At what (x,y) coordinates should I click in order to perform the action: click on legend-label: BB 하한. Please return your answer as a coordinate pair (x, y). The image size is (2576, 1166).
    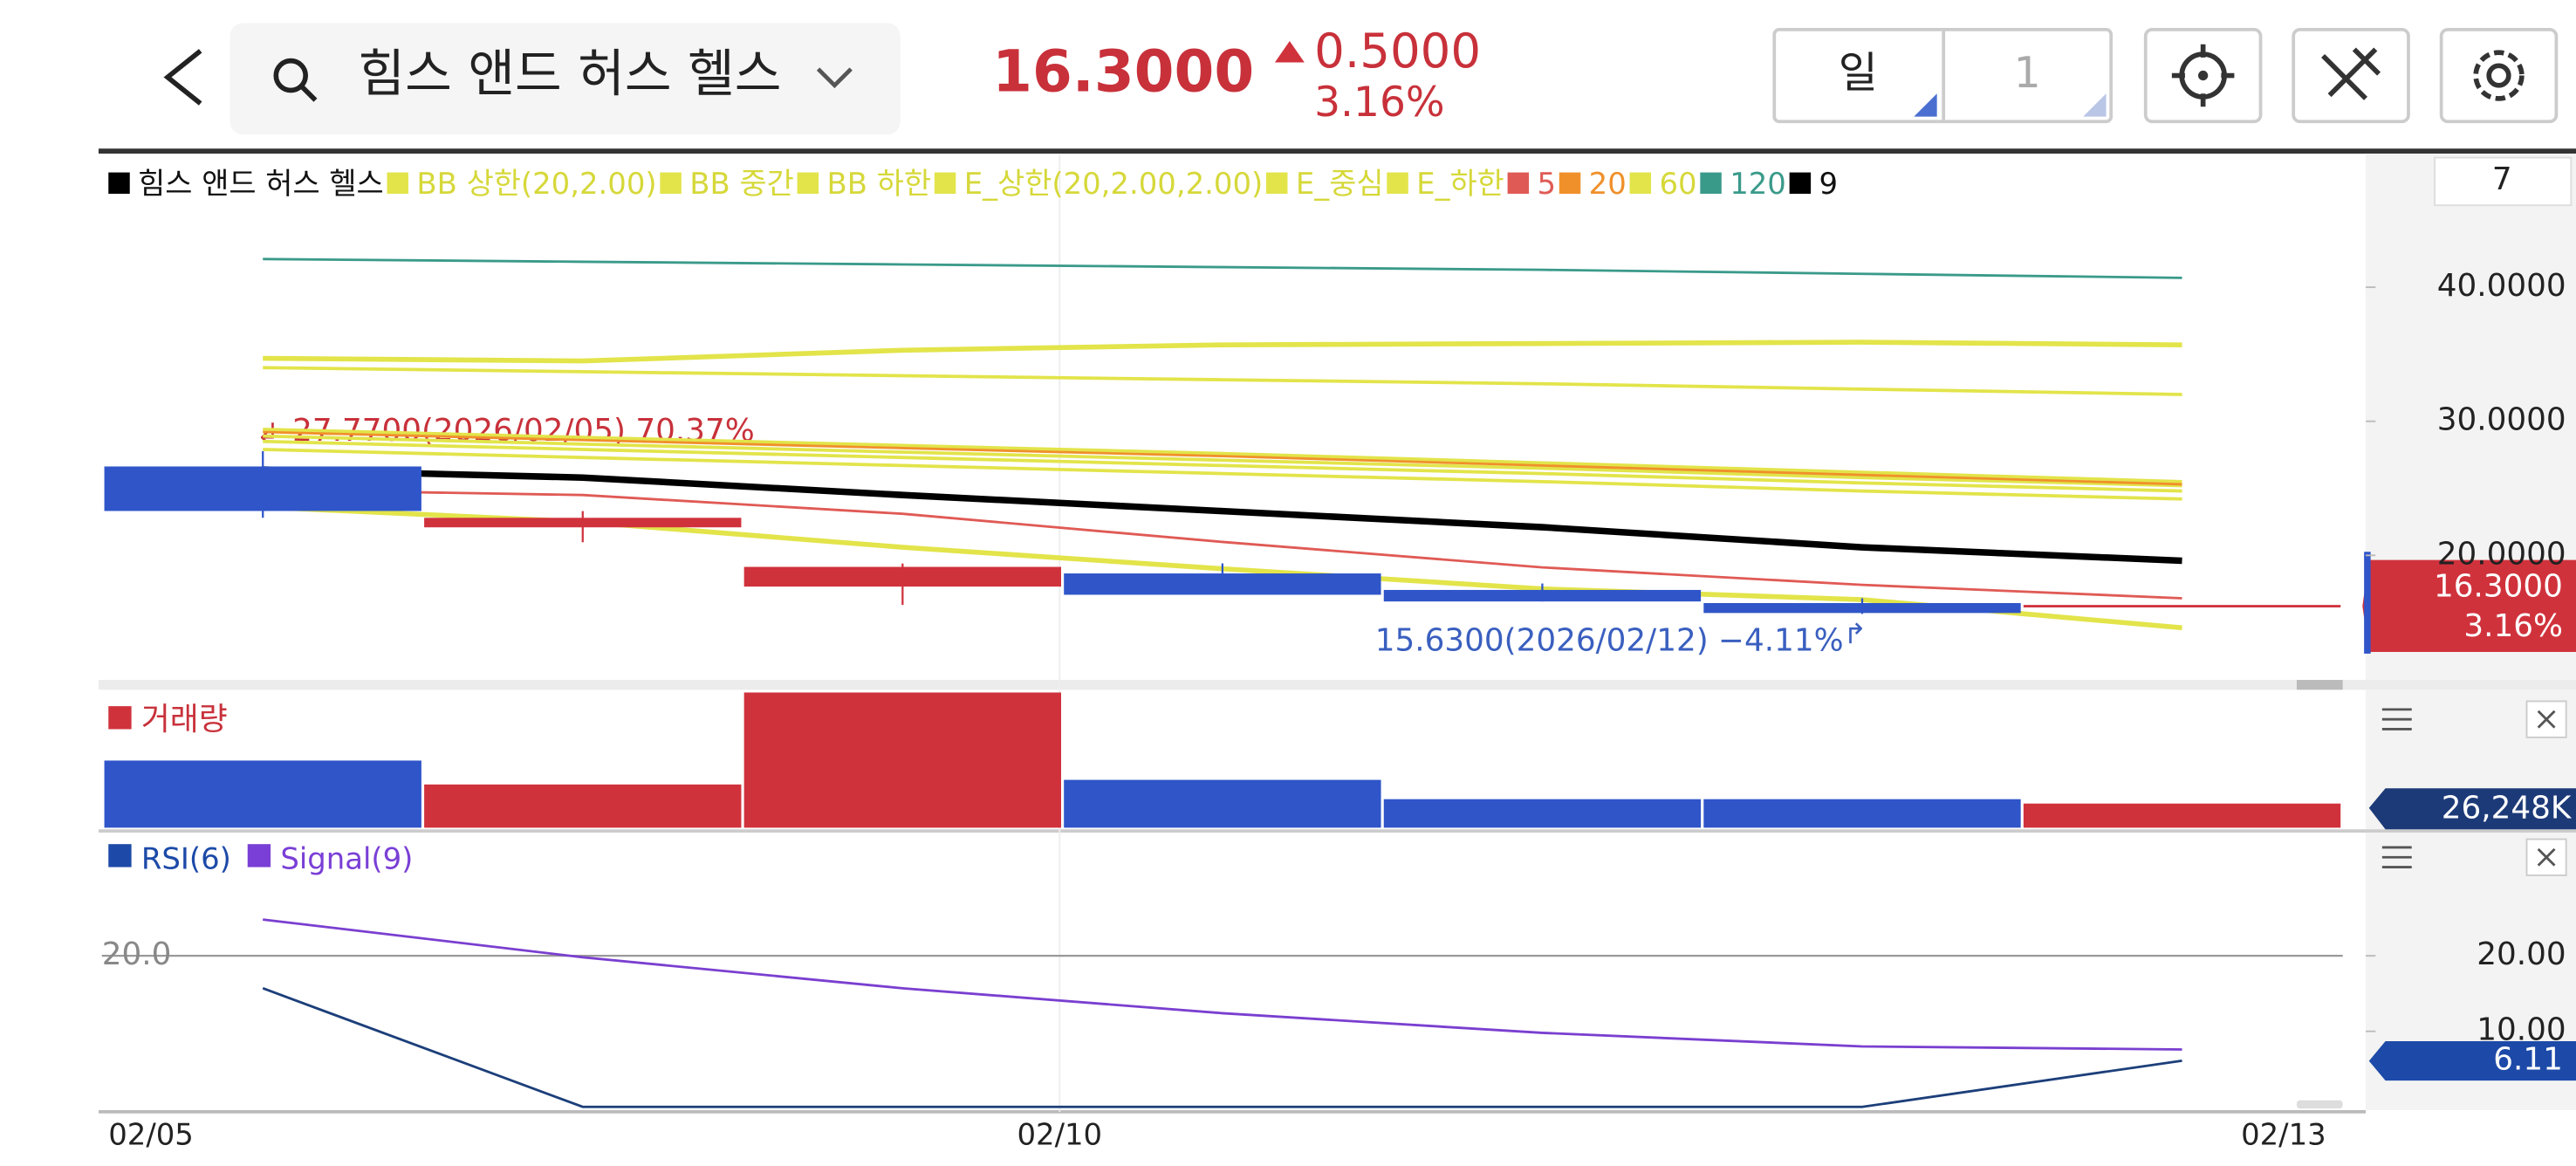
    Looking at the image, I should click on (879, 184).